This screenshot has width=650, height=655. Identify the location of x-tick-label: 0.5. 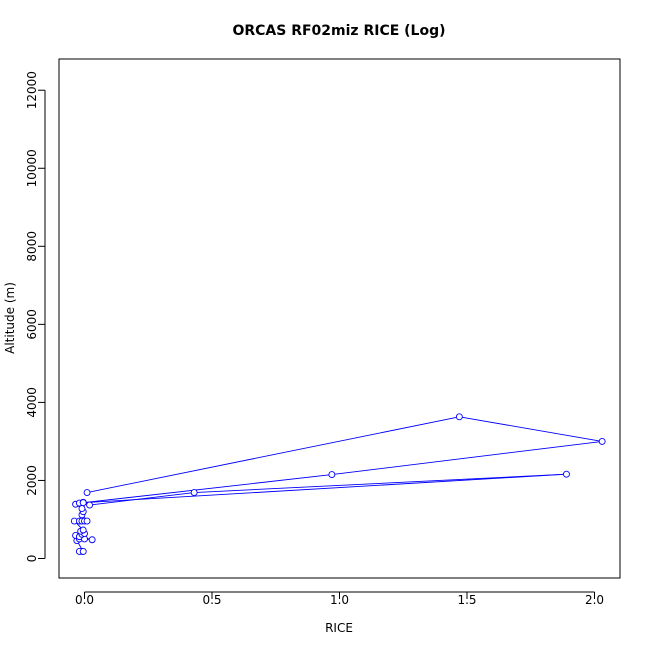
(211, 600).